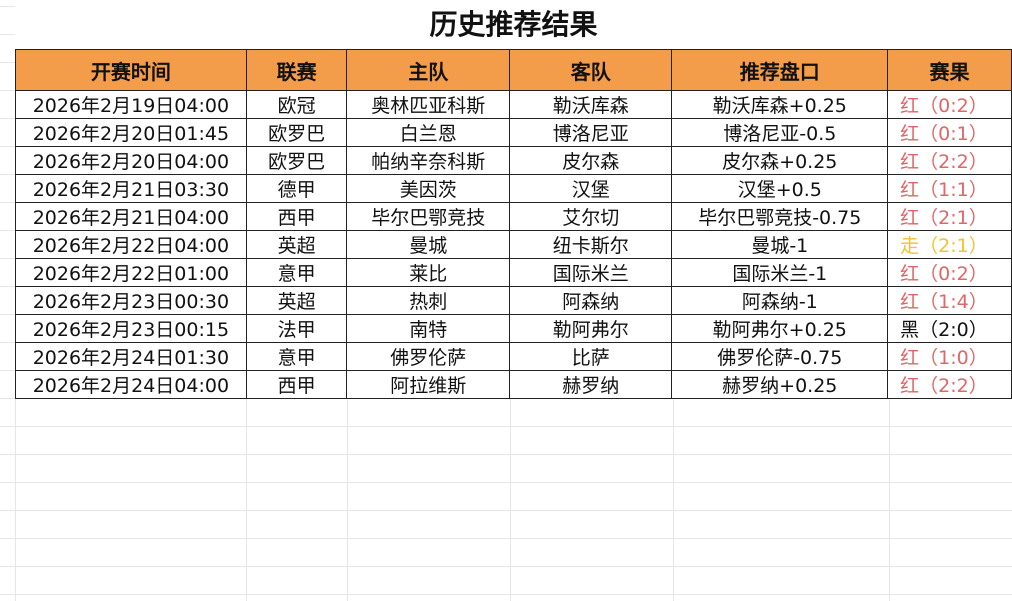  Describe the element at coordinates (428, 160) in the screenshot. I see `cell-home: 帕纳辛奈科斯` at that location.